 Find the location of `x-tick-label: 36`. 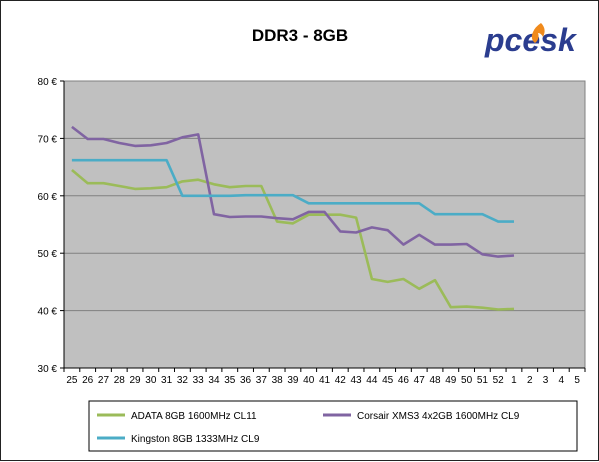

x-tick-label: 36 is located at coordinates (246, 380).